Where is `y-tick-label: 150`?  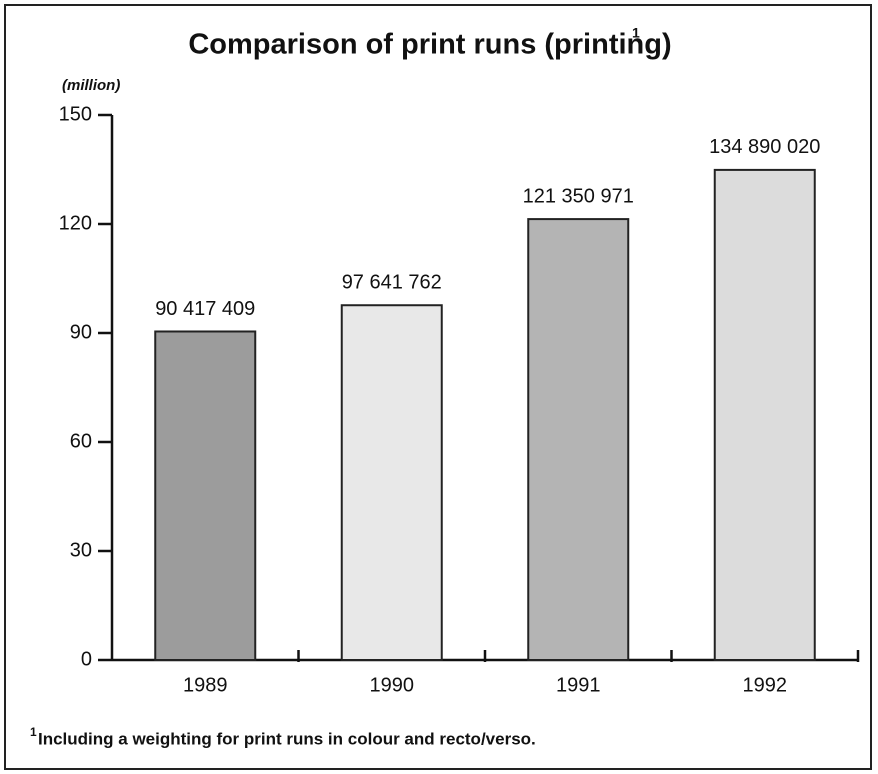
y-tick-label: 150 is located at coordinates (75, 114).